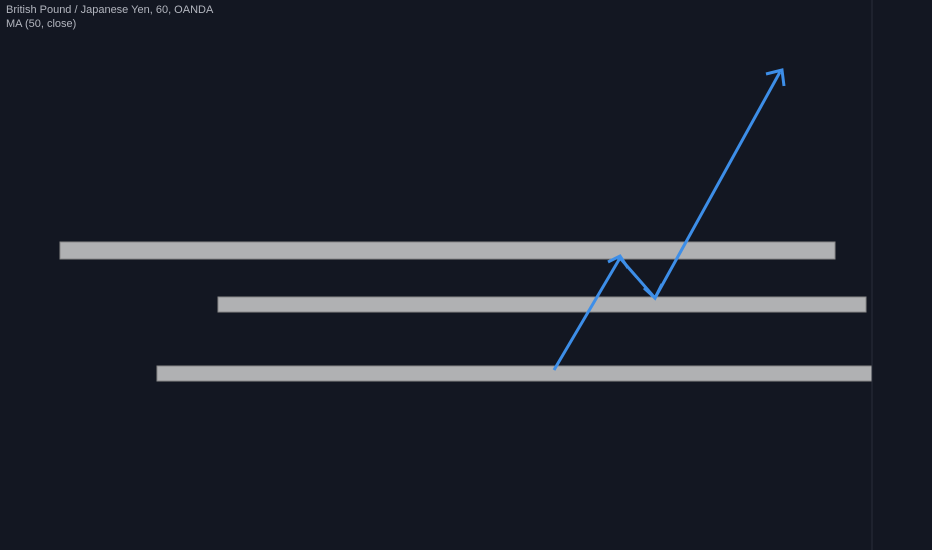 The height and width of the screenshot is (550, 932). I want to click on projection-arrow, so click(667, 221).